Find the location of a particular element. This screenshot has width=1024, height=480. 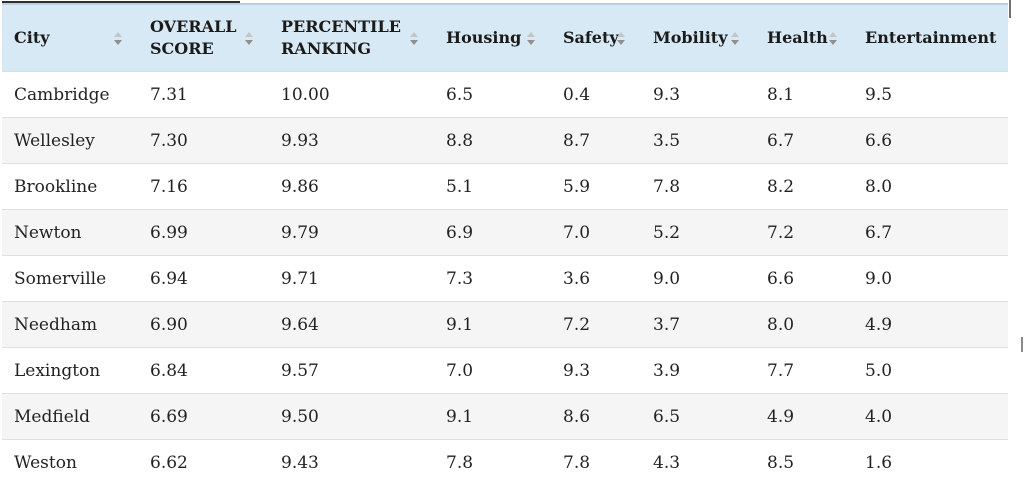

score-cell: 6.69 is located at coordinates (169, 416).